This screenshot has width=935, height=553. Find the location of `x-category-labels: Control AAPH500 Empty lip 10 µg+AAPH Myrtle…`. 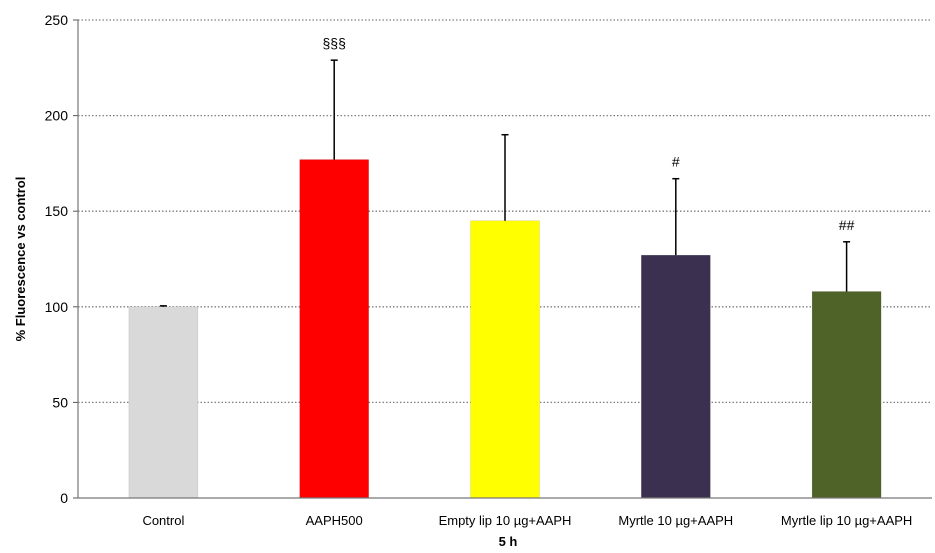

x-category-labels: Control AAPH500 Empty lip 10 µg+AAPH Myrtle… is located at coordinates (527, 520).